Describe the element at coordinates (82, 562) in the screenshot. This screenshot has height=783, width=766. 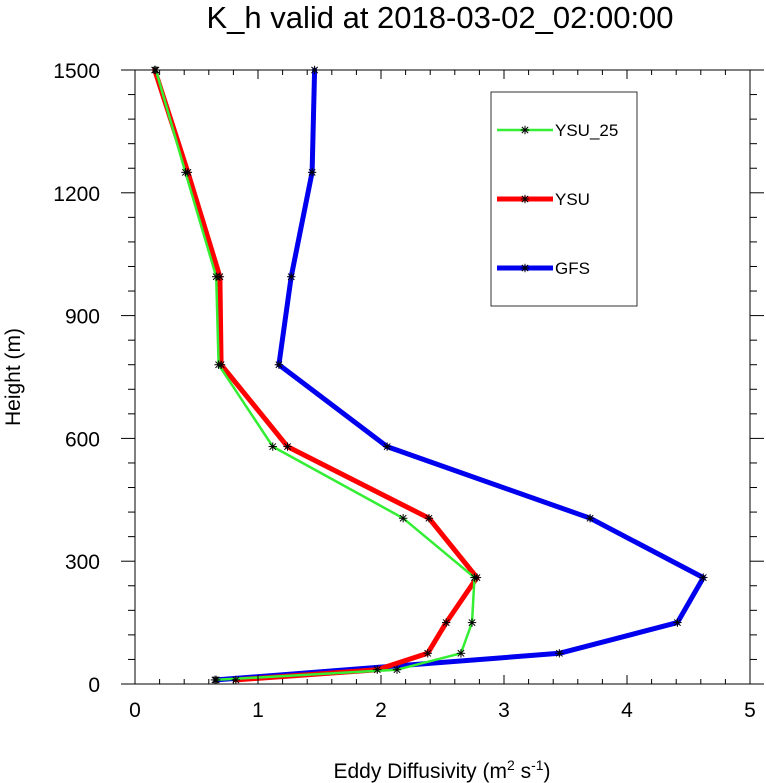
I see `y-tick-label: 300` at that location.